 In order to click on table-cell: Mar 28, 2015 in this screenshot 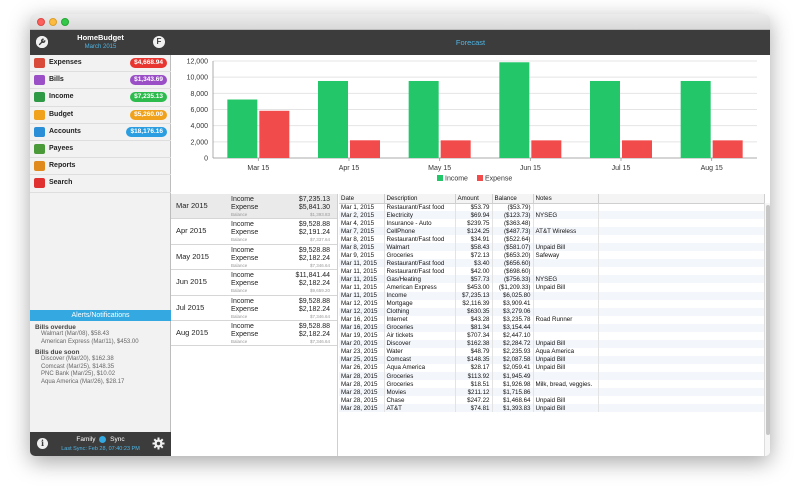, I will do `click(362, 376)`.